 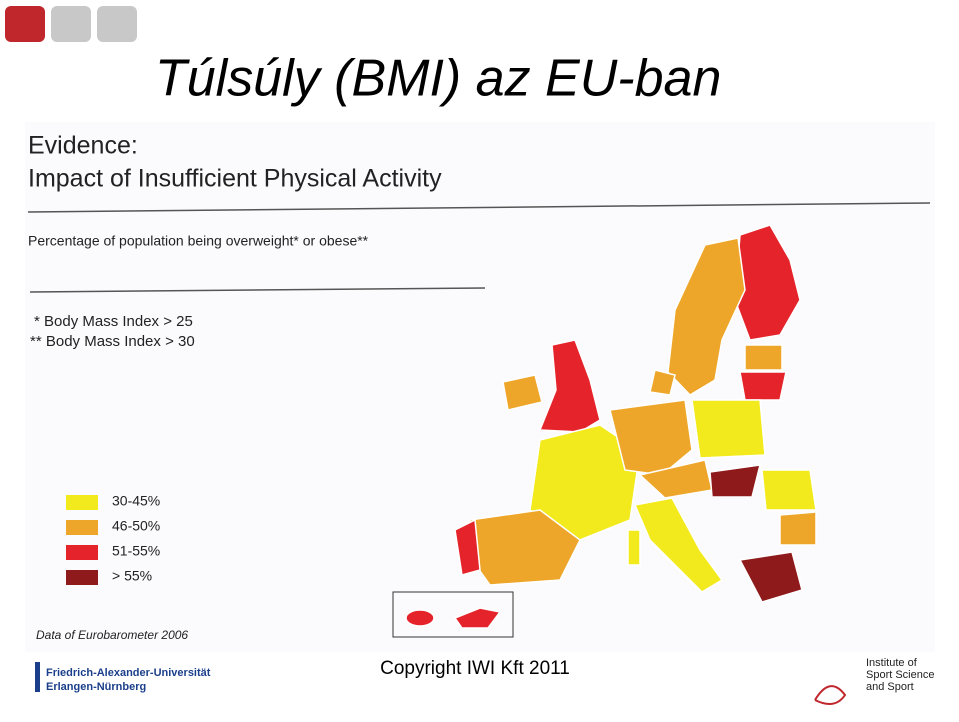 What do you see at coordinates (136, 526) in the screenshot?
I see `legend-label: 46-50%` at bounding box center [136, 526].